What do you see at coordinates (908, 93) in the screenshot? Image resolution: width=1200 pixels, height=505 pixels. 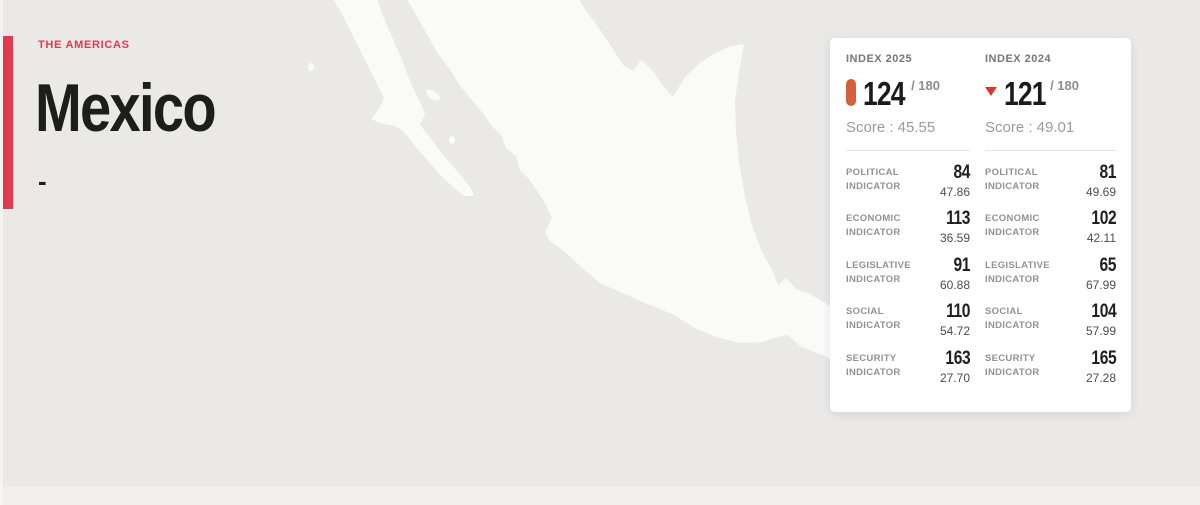 I see `rank-row: 124 / 180` at bounding box center [908, 93].